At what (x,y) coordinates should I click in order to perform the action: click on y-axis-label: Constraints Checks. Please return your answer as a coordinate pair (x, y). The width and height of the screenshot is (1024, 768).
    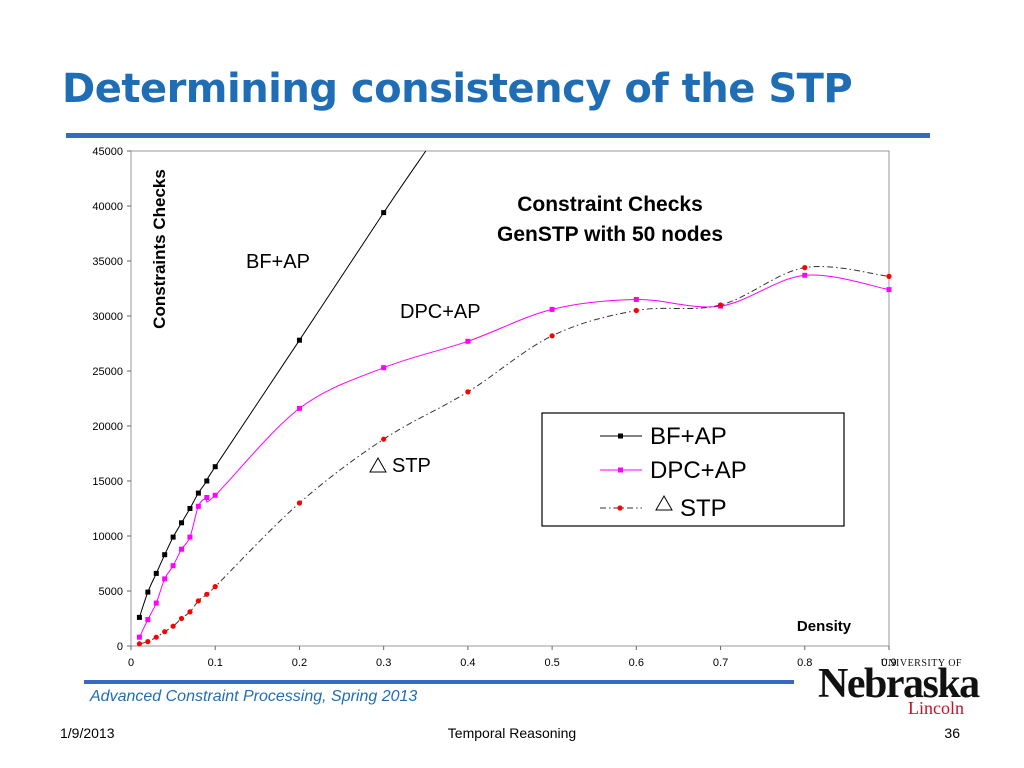
    Looking at the image, I should click on (159, 249).